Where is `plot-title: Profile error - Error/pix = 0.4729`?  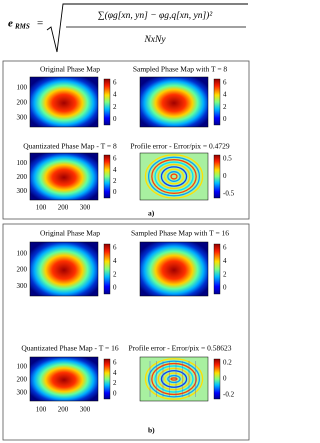
plot-title: Profile error - Error/pix = 0.4729 is located at coordinates (179, 146).